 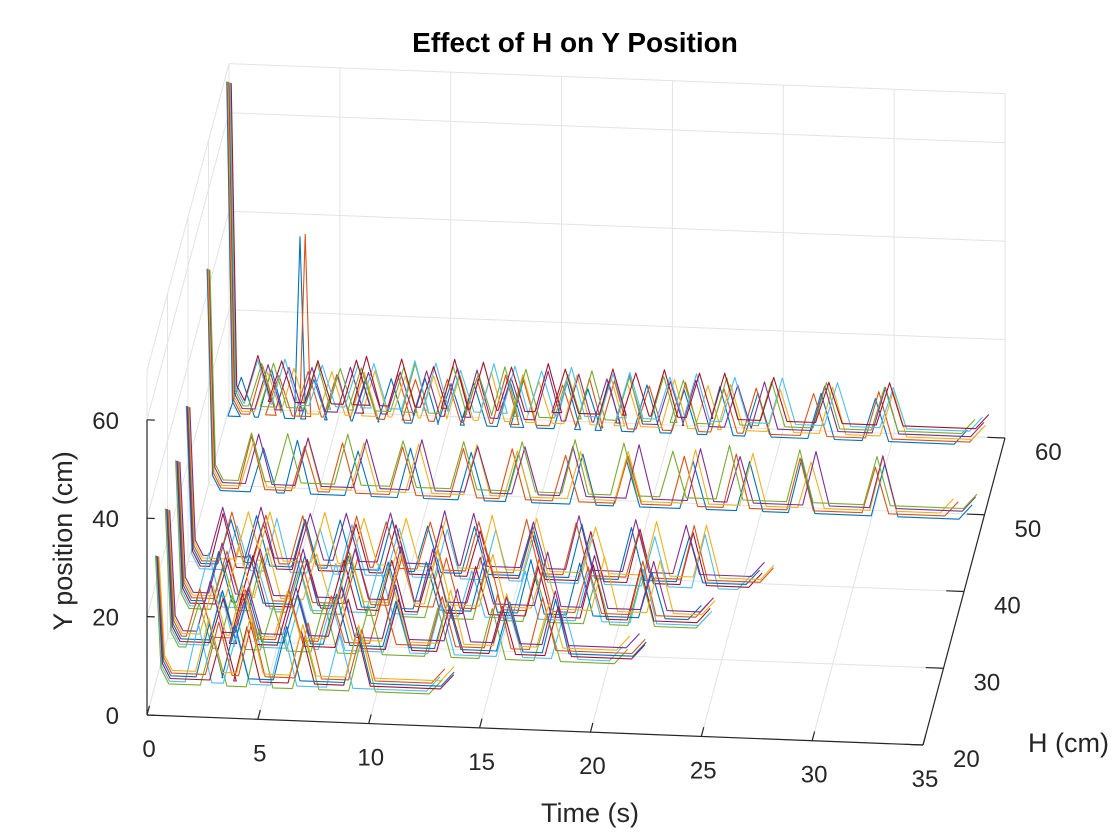 What do you see at coordinates (105, 421) in the screenshot?
I see `z-tick-label: 60` at bounding box center [105, 421].